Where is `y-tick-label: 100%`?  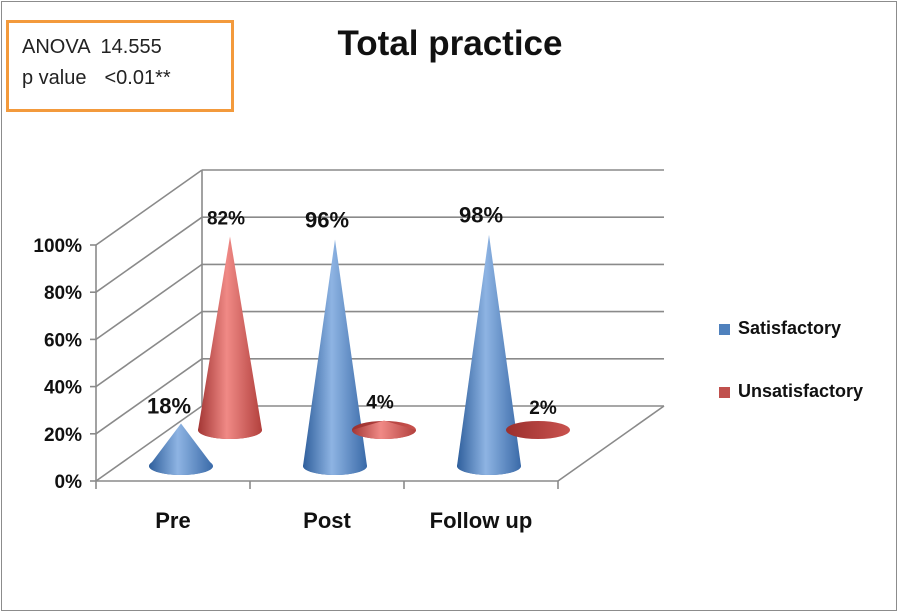 y-tick-label: 100% is located at coordinates (57, 246).